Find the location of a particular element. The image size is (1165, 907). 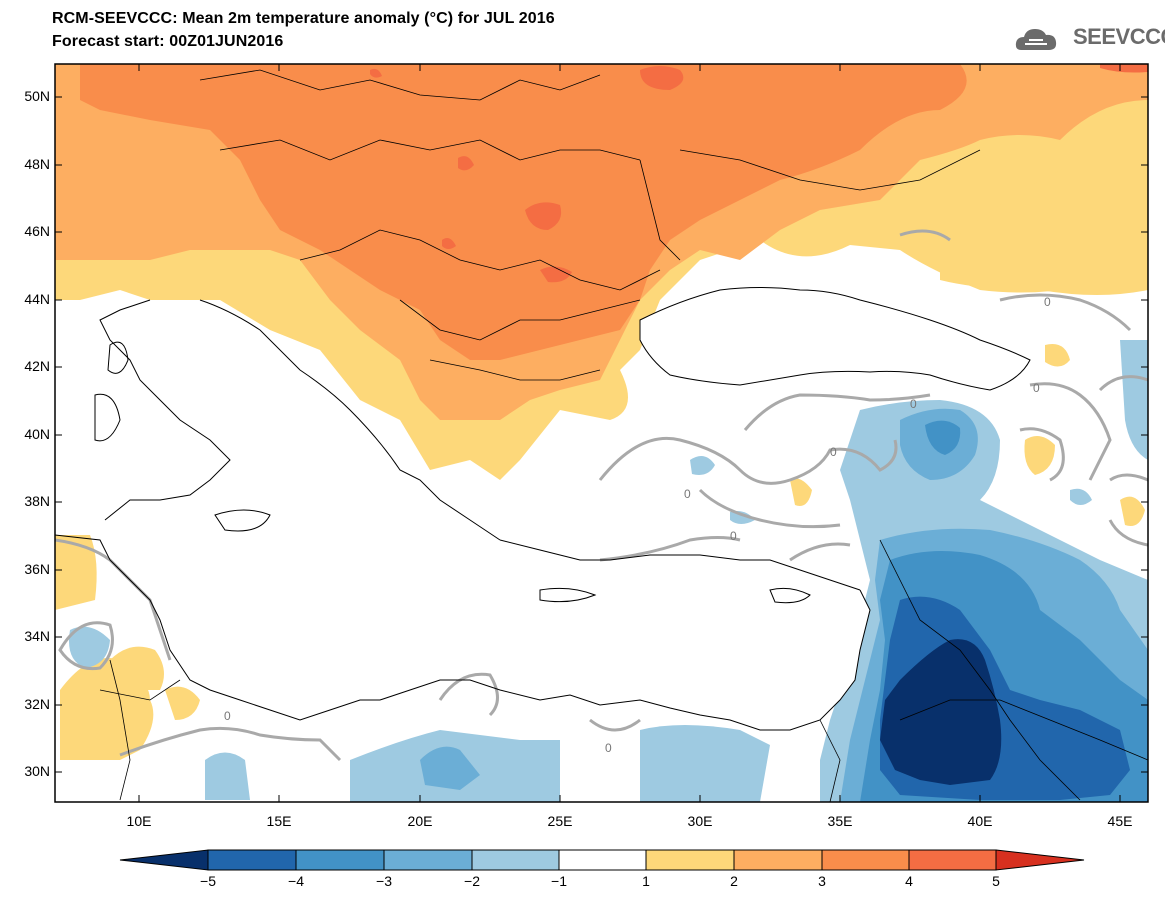

colorbar-label: −3 is located at coordinates (384, 881).